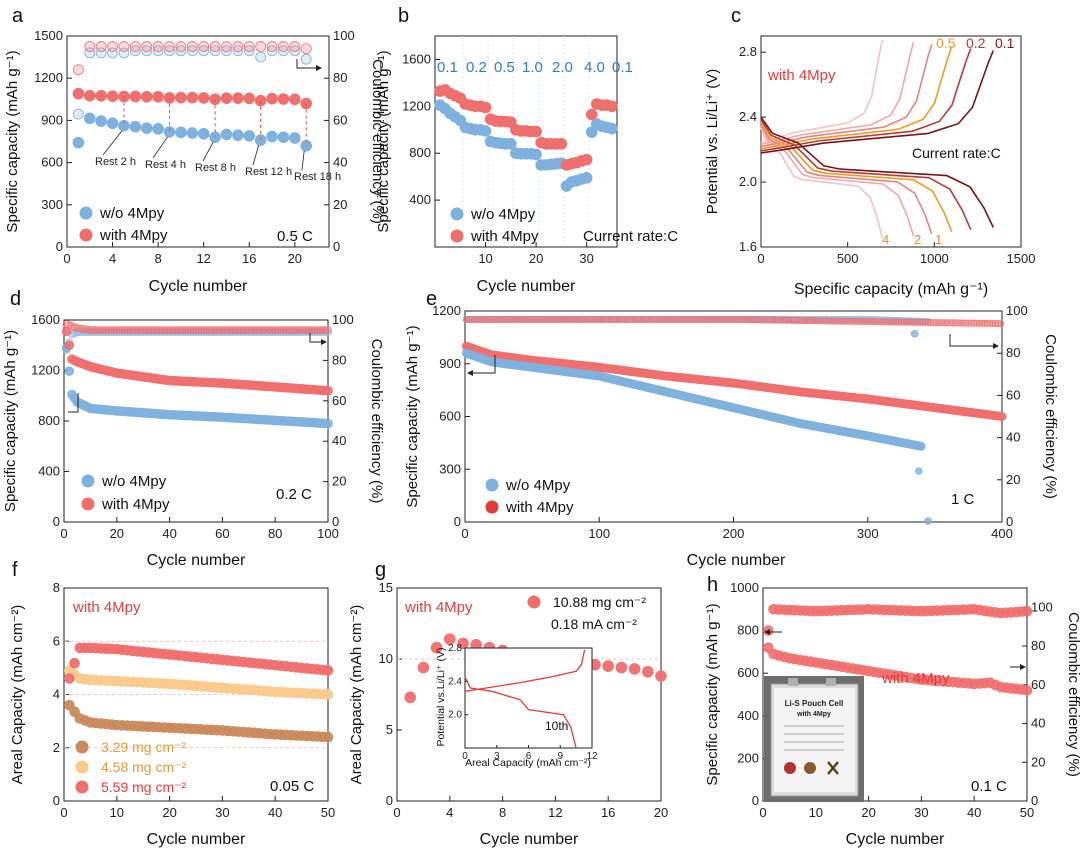 This screenshot has width=1080, height=853. I want to click on y-tick-label: 5, so click(389, 729).